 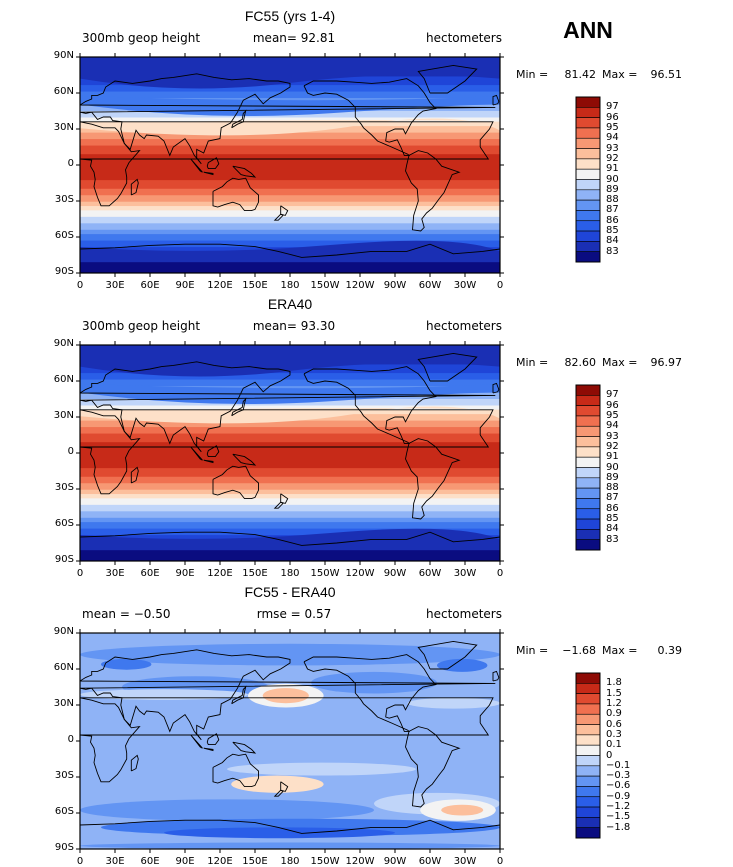 What do you see at coordinates (618, 765) in the screenshot?
I see `colorbar-label: −0.1` at bounding box center [618, 765].